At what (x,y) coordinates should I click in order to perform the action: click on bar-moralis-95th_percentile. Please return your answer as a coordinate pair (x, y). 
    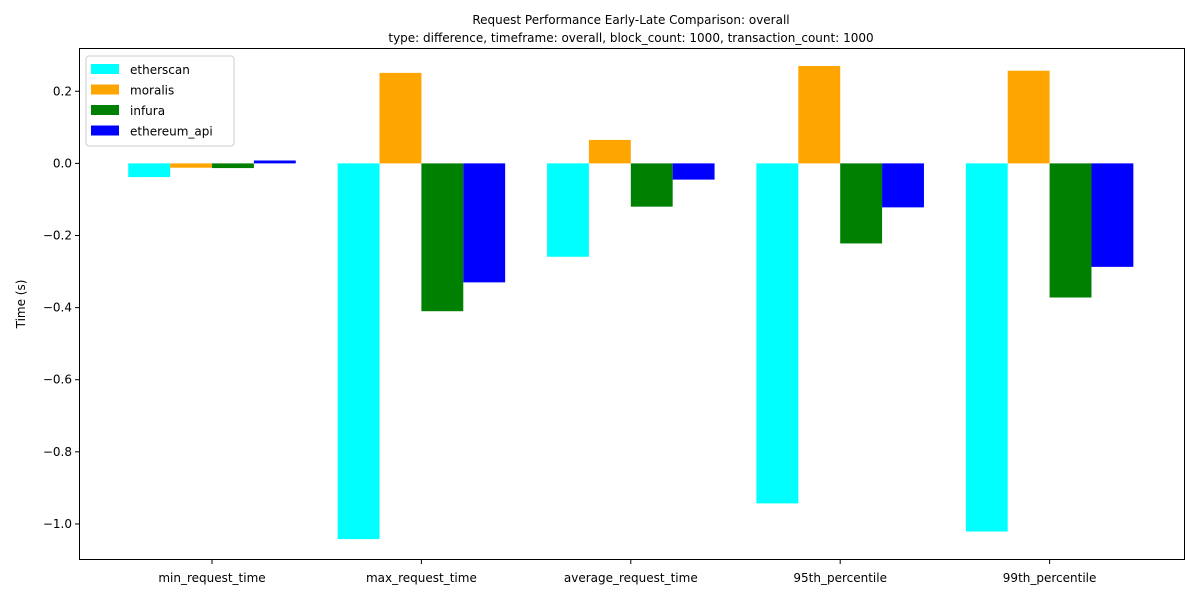
    Looking at the image, I should click on (819, 115).